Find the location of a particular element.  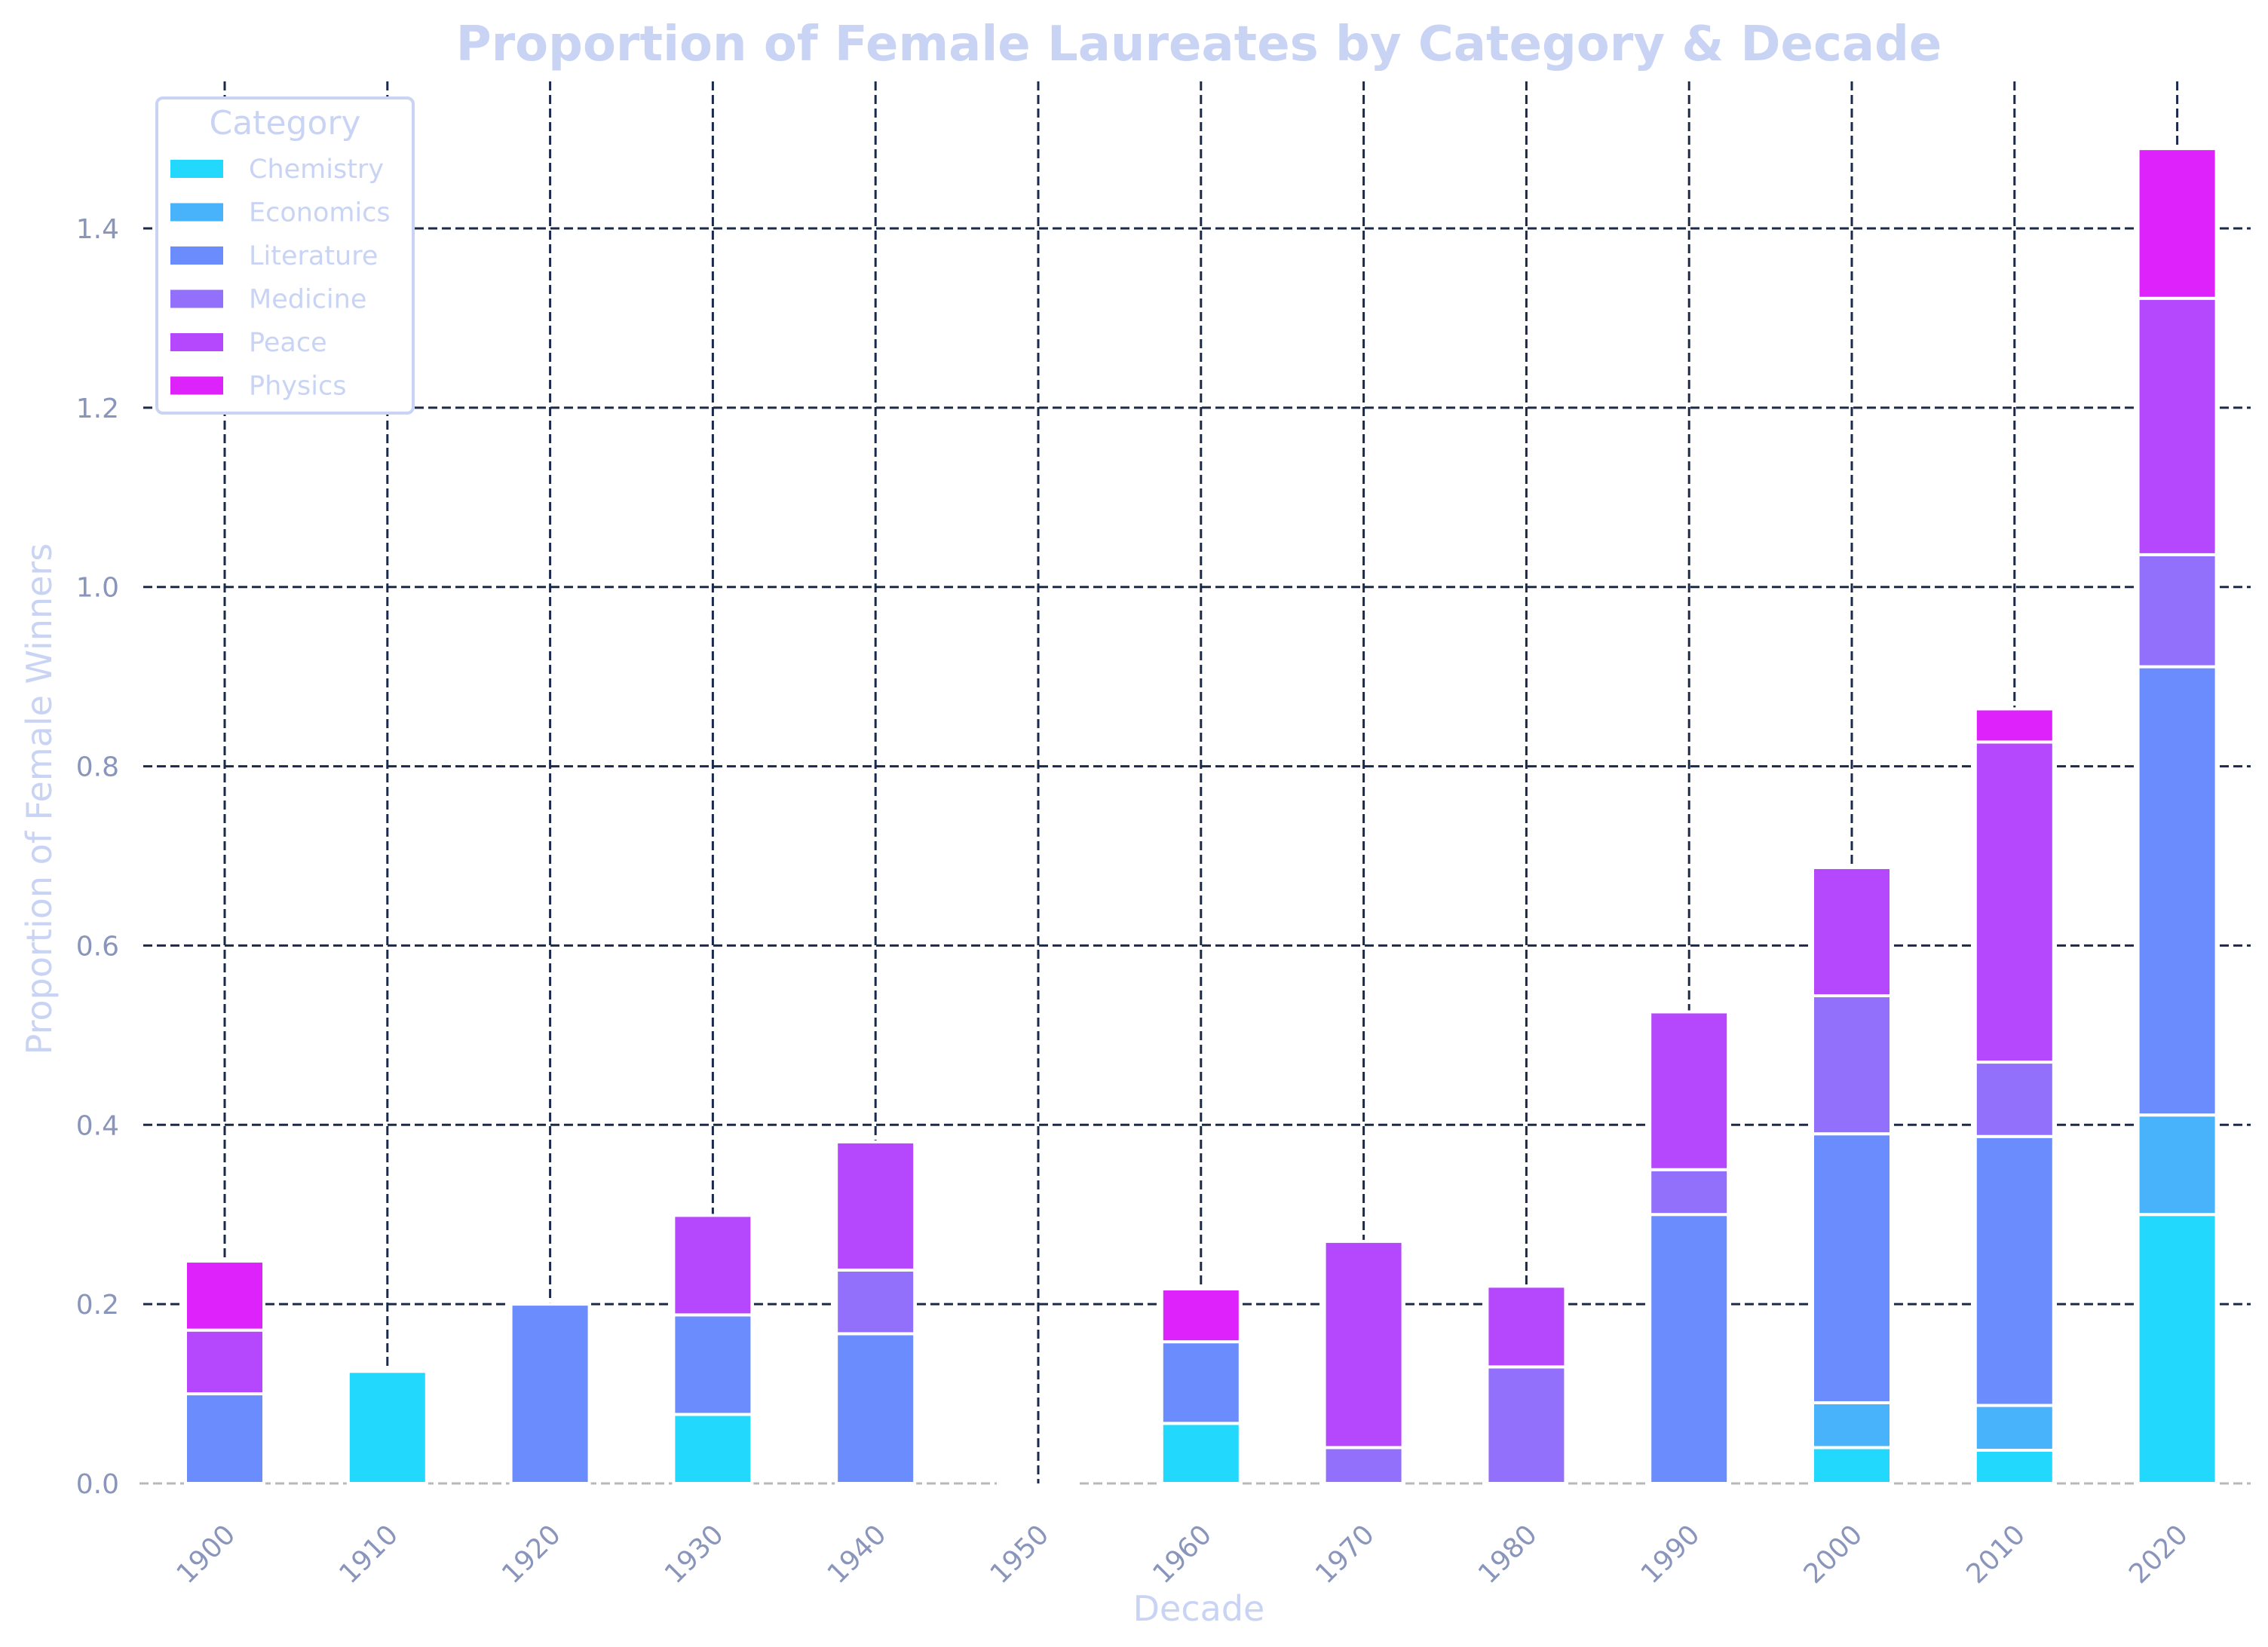

x-tick-label: 1960 is located at coordinates (1182, 1554).